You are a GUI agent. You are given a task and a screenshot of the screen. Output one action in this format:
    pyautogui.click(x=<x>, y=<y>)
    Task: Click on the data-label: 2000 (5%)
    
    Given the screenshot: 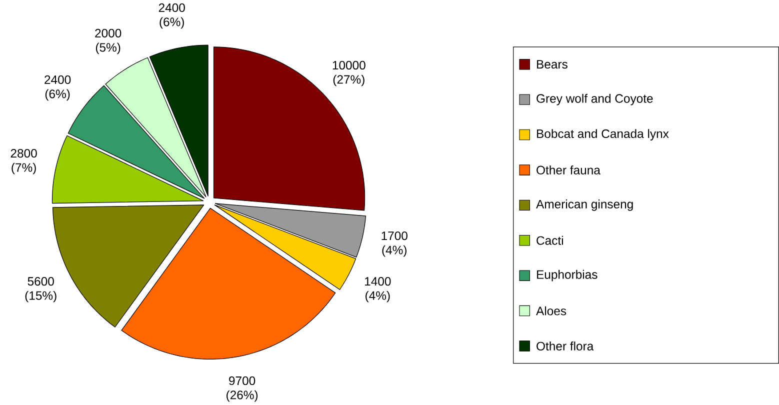 What is the action you would take?
    pyautogui.click(x=108, y=41)
    